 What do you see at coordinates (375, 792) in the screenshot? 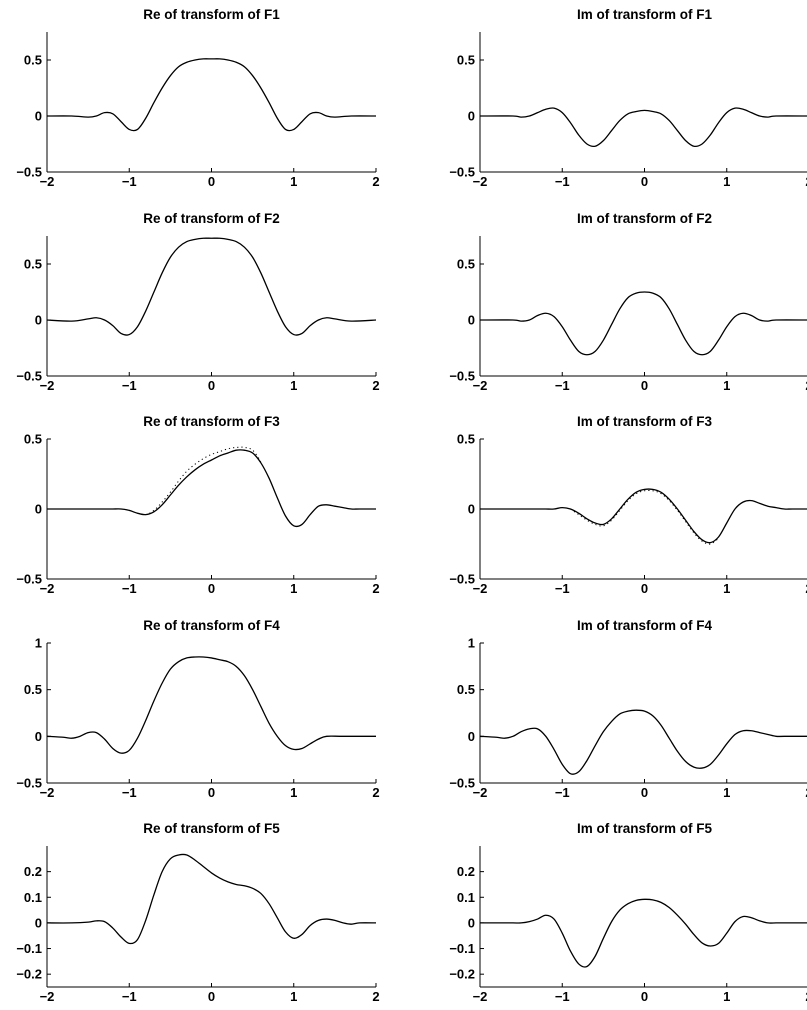
I see `chart-6-x-tick-label: 2` at bounding box center [375, 792].